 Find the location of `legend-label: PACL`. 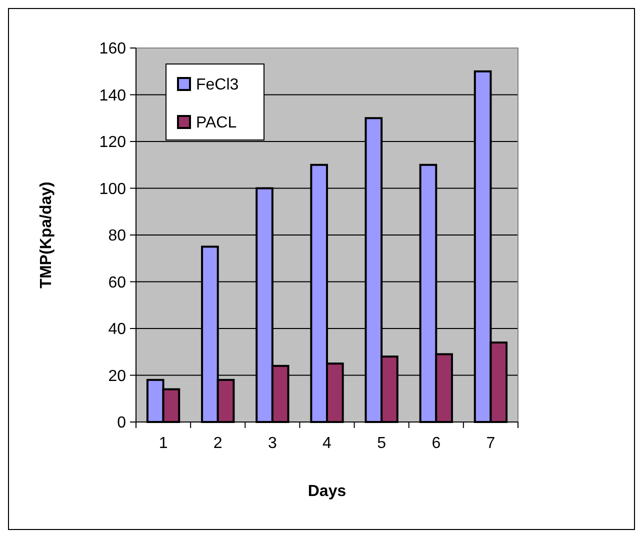

legend-label: PACL is located at coordinates (216, 123).